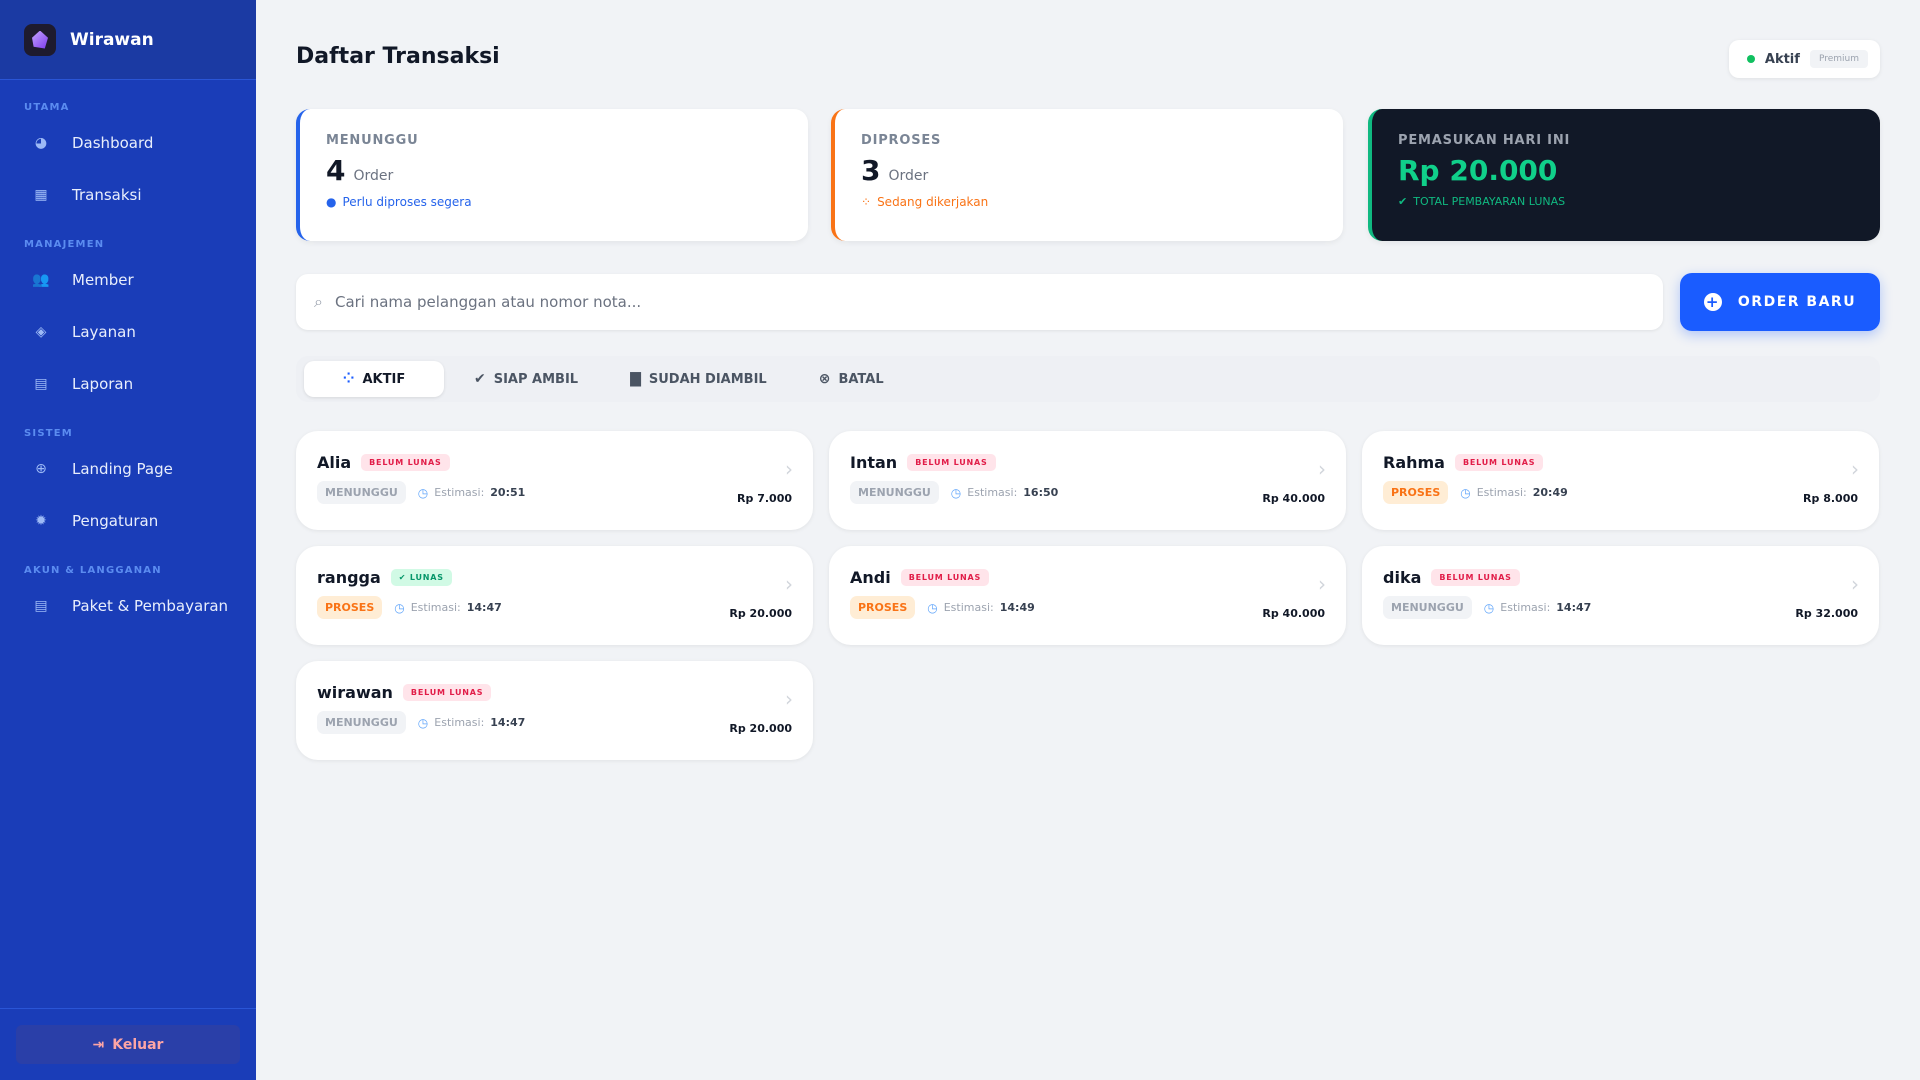 The width and height of the screenshot is (1920, 1080). What do you see at coordinates (861, 379) in the screenshot?
I see `tab-label: BATAL` at bounding box center [861, 379].